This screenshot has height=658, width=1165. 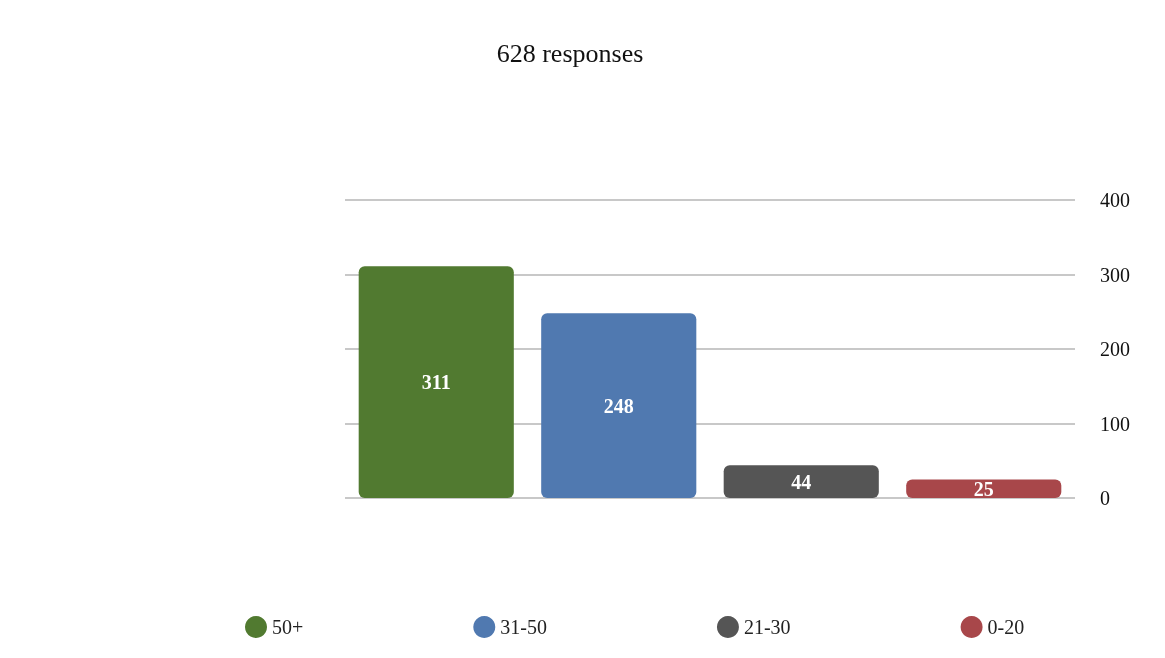 What do you see at coordinates (1115, 349) in the screenshot?
I see `y-tick-label: 200` at bounding box center [1115, 349].